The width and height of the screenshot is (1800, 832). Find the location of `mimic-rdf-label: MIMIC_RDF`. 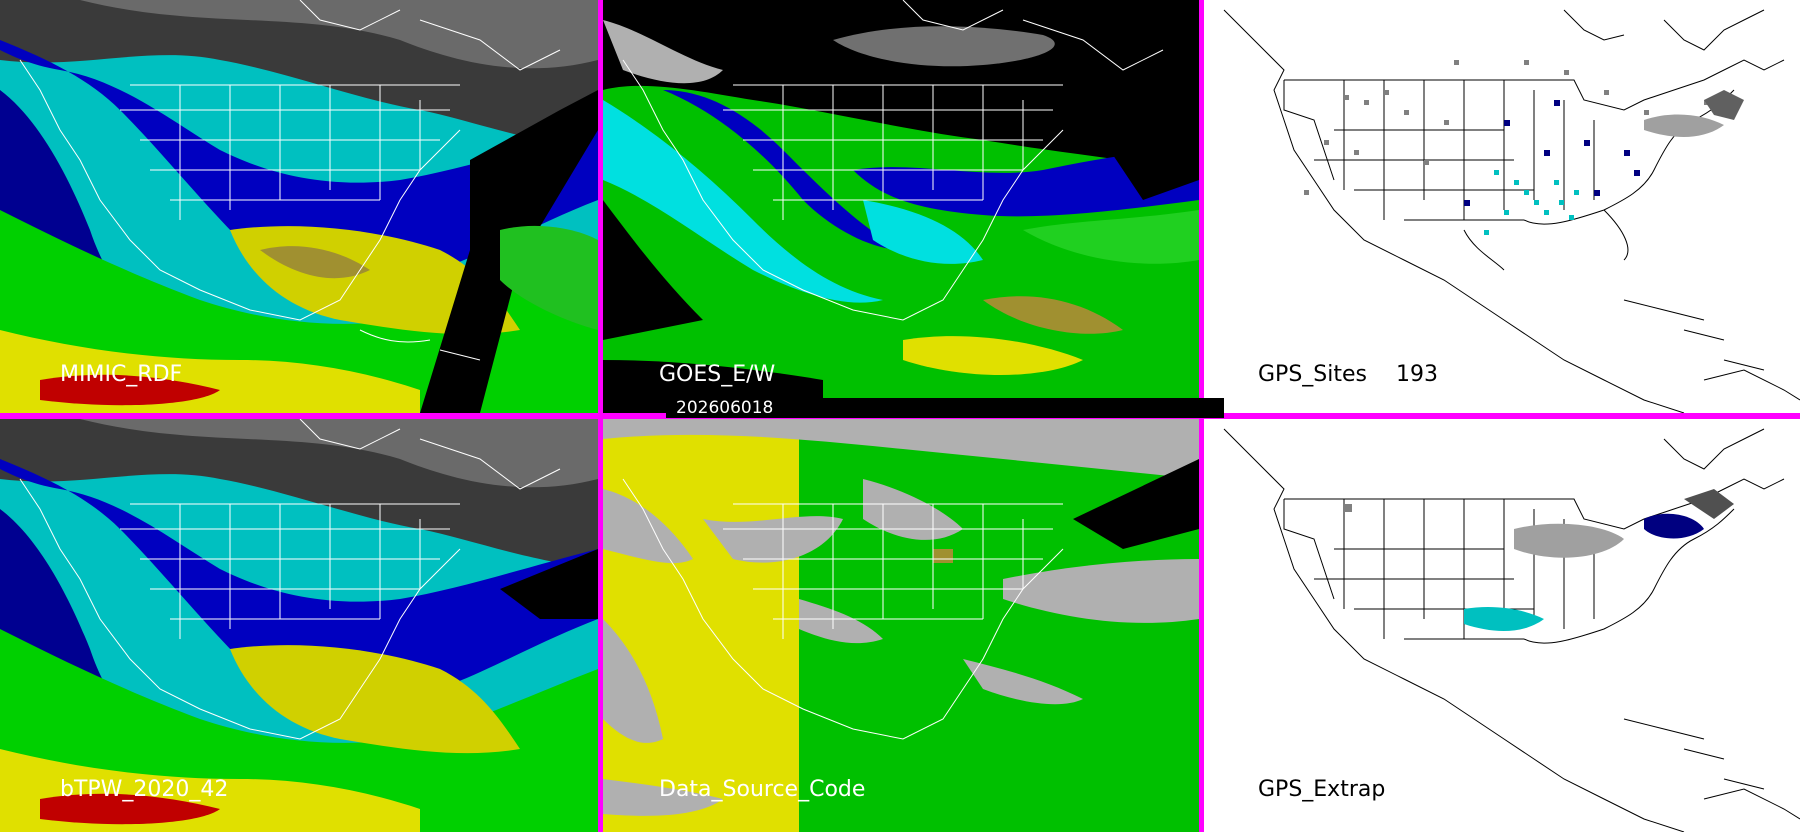

mimic-rdf-label: MIMIC_RDF is located at coordinates (121, 374).